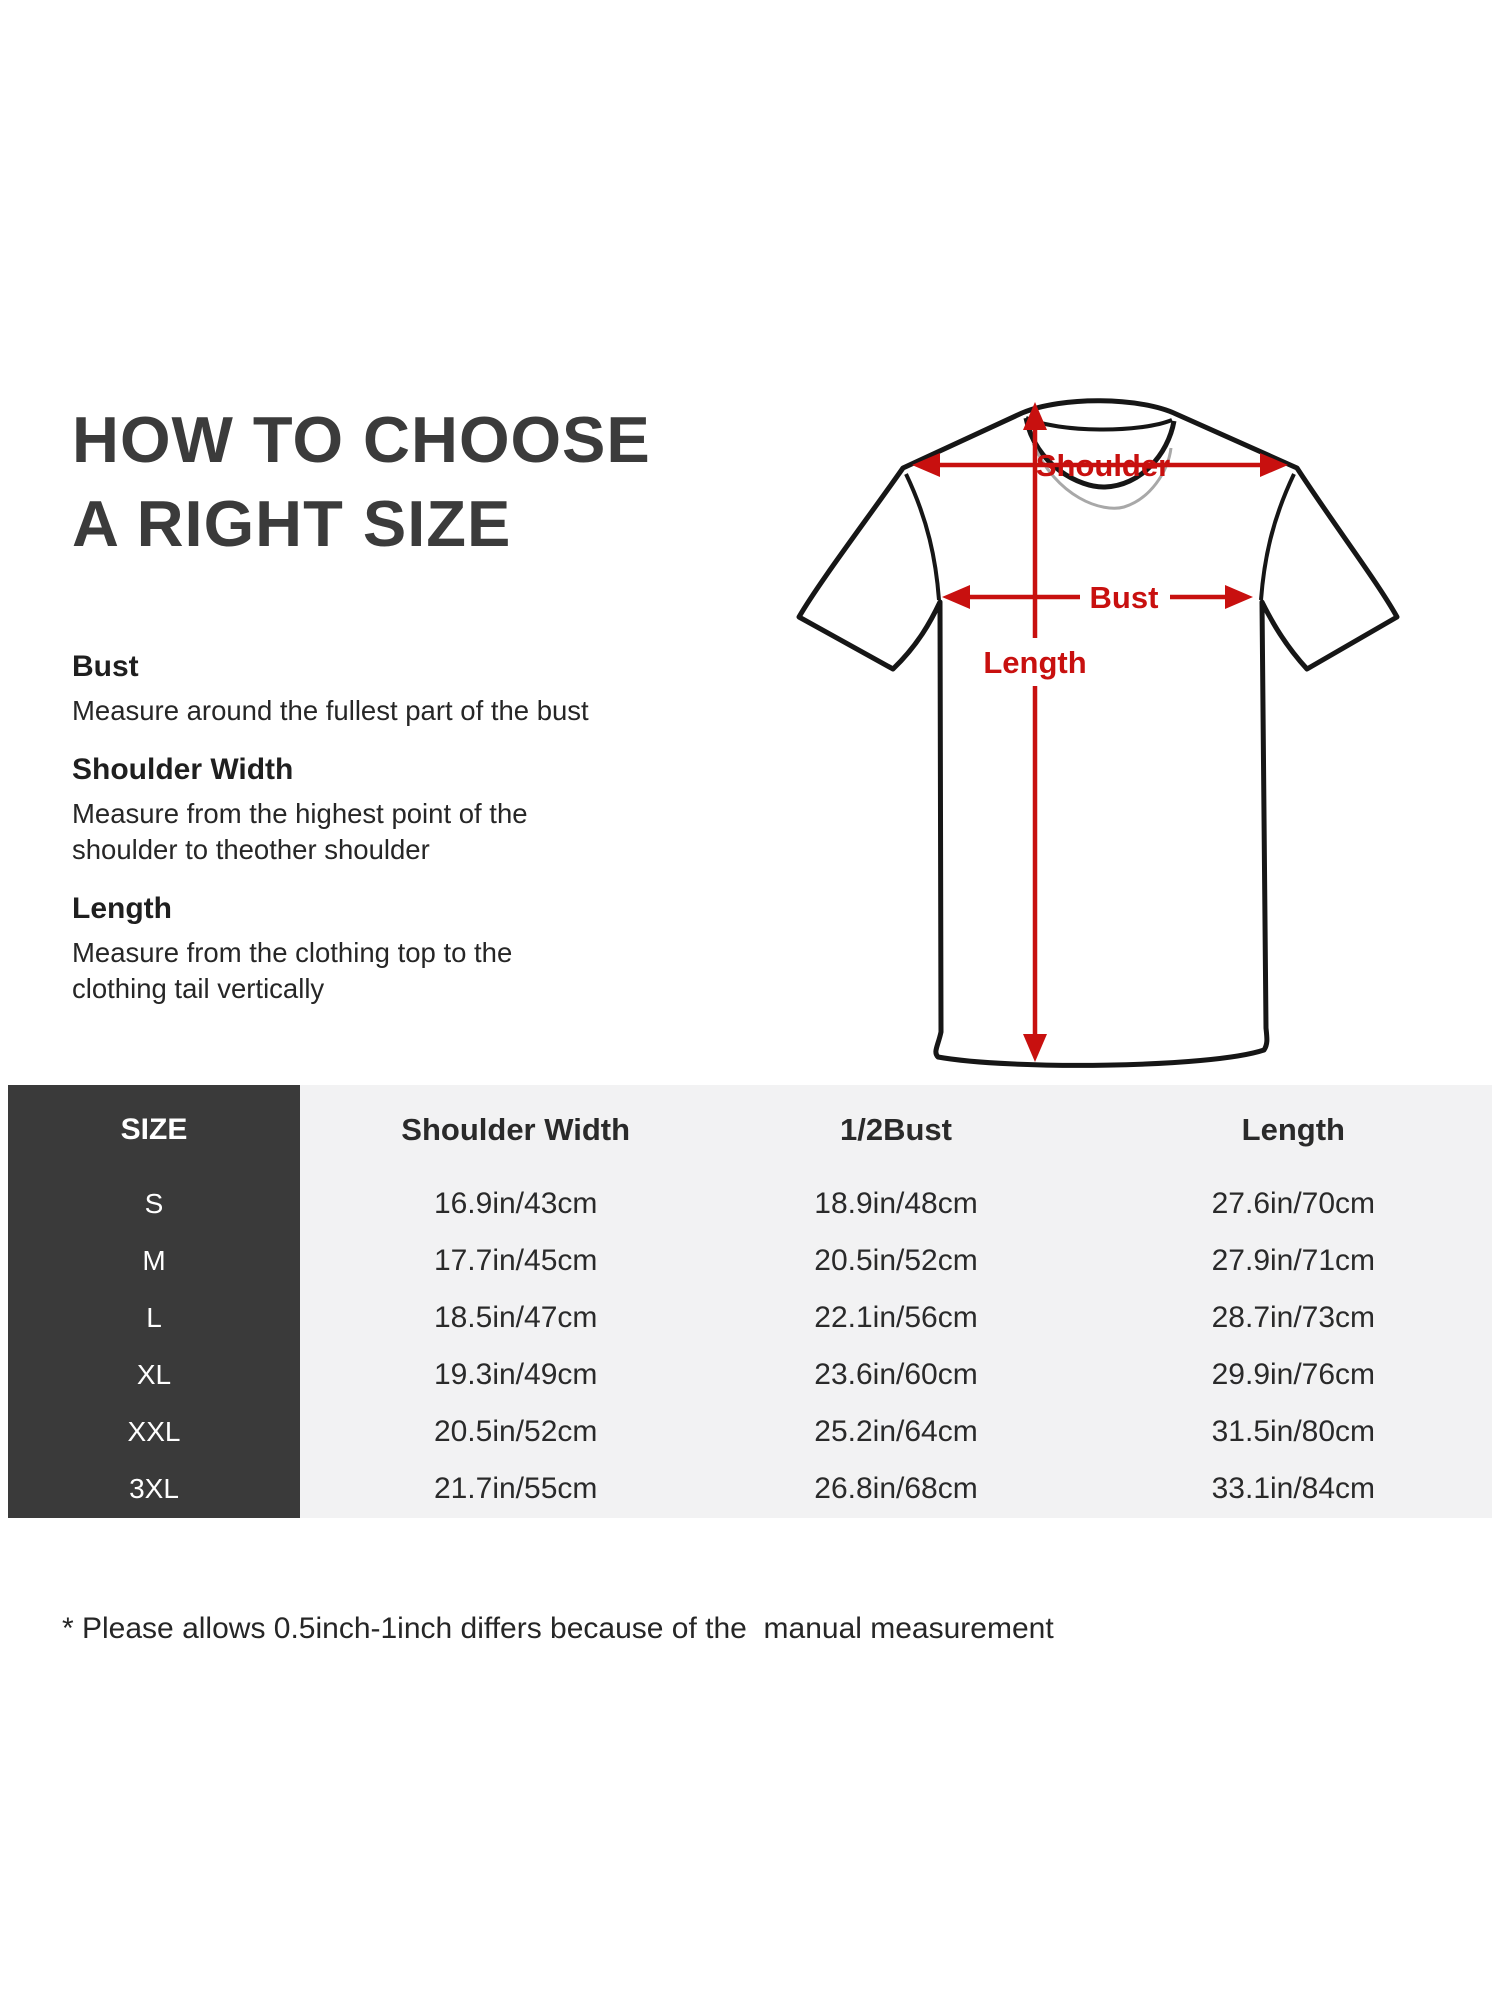  I want to click on right-armhole-seam, so click(1277, 537).